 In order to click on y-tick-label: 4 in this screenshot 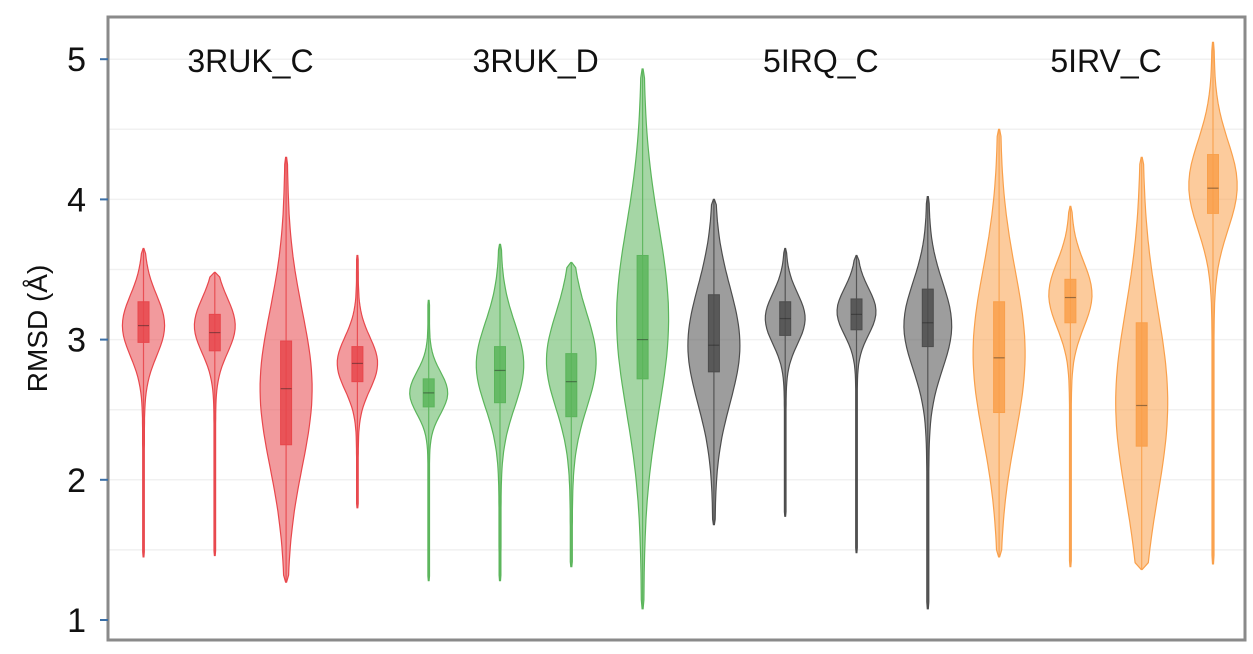, I will do `click(76, 200)`.